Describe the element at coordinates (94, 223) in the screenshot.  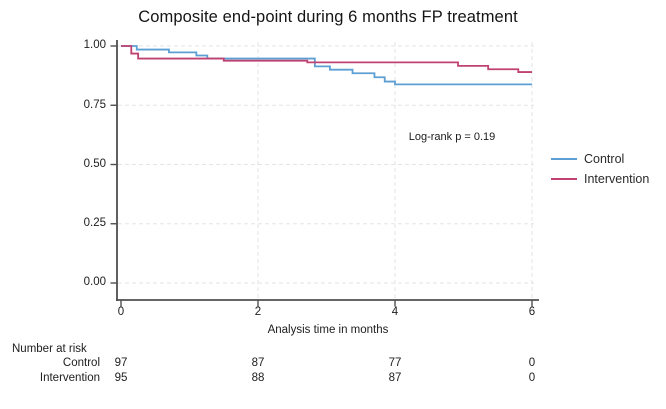
I see `y-tick-label: 0.25` at that location.